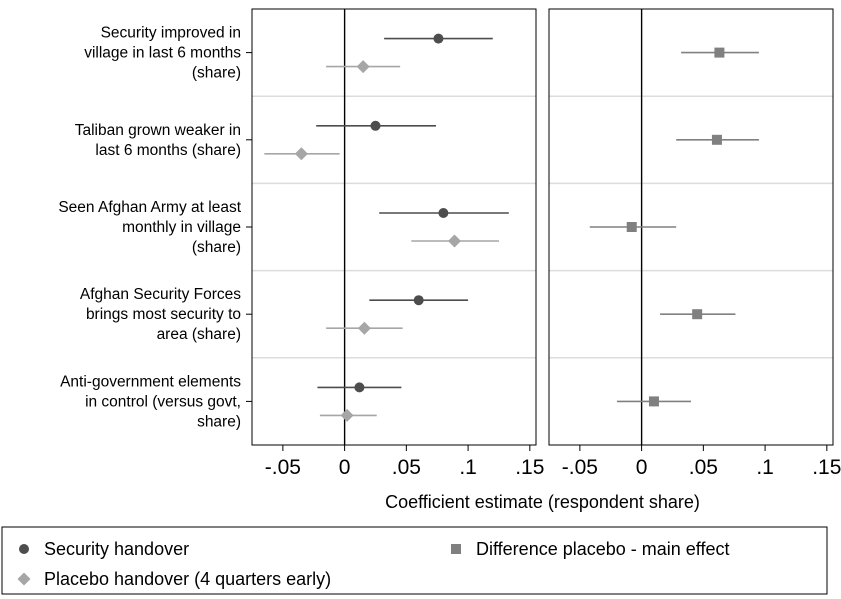 The width and height of the screenshot is (841, 599). What do you see at coordinates (219, 421) in the screenshot?
I see `outcome-label-line: share)` at bounding box center [219, 421].